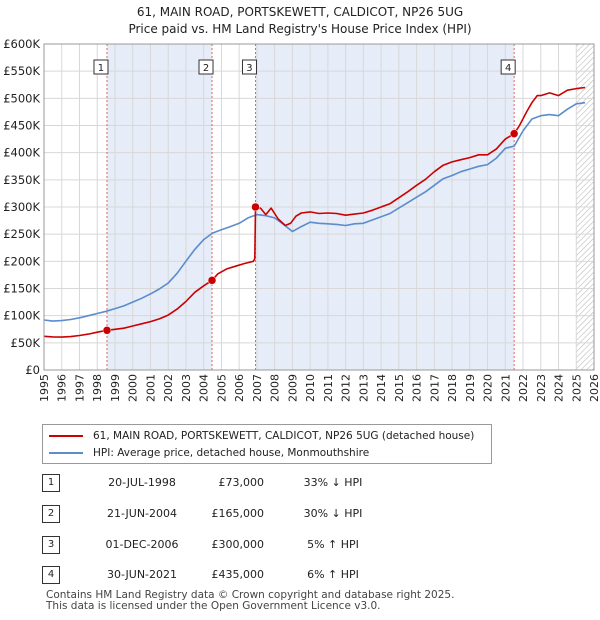 This screenshot has height=620, width=600. Describe the element at coordinates (21, 316) in the screenshot. I see `y-tick-label: £100K` at that location.